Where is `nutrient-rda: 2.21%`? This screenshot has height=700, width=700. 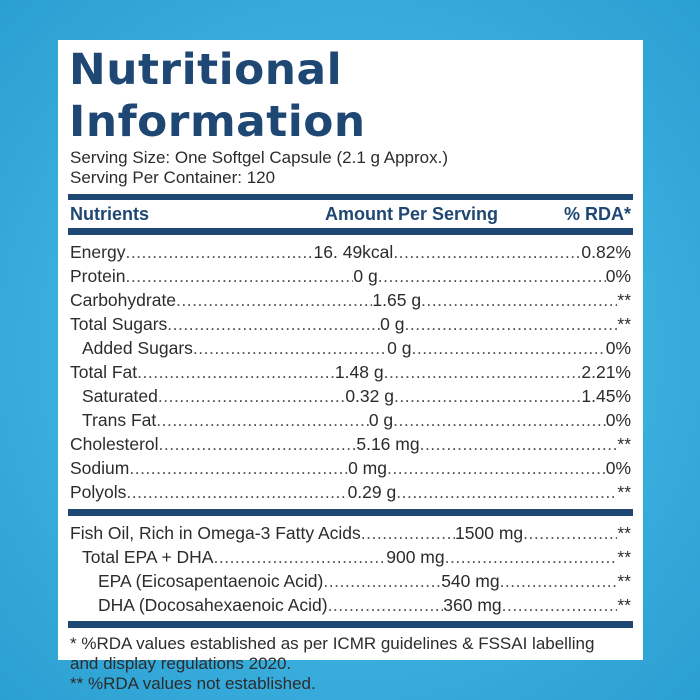 nutrient-rda: 2.21% is located at coordinates (606, 372).